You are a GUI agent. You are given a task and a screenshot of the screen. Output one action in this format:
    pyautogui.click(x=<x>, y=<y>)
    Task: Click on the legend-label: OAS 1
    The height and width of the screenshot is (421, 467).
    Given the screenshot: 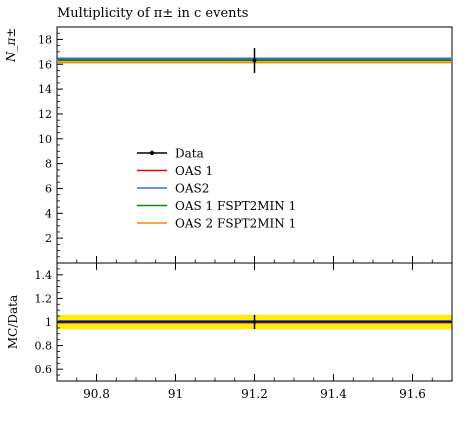 What is the action you would take?
    pyautogui.click(x=194, y=171)
    